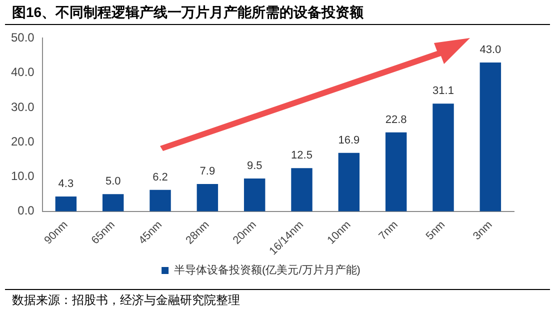  Describe the element at coordinates (22, 37) in the screenshot. I see `y-tick-label: 50.0` at that location.